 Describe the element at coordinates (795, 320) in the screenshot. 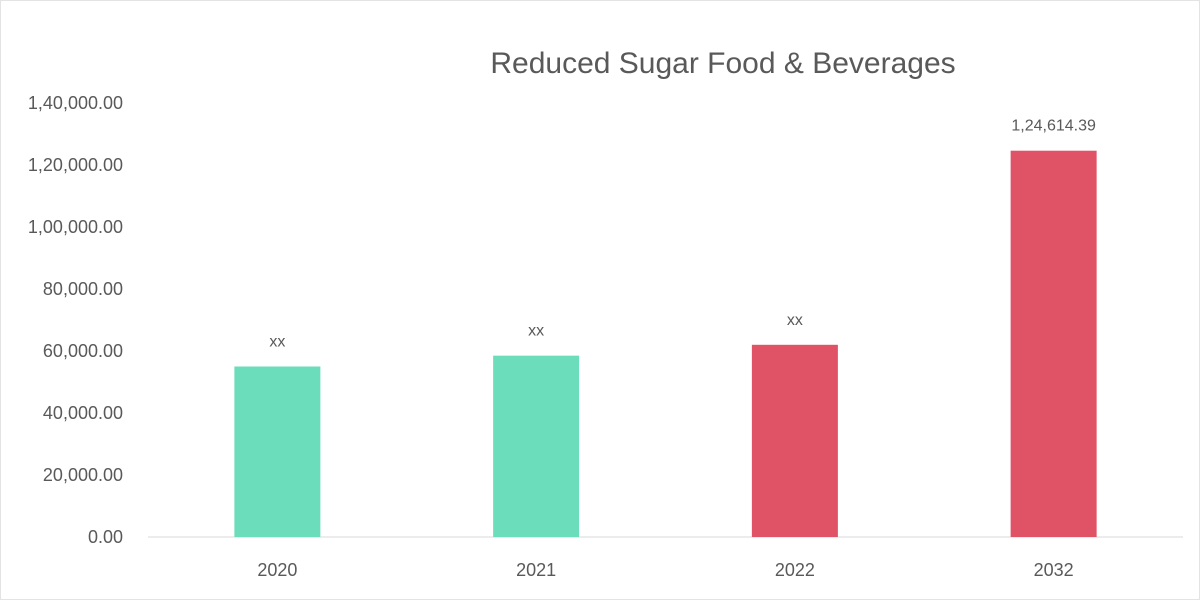

I see `data-label-2022: xx` at that location.